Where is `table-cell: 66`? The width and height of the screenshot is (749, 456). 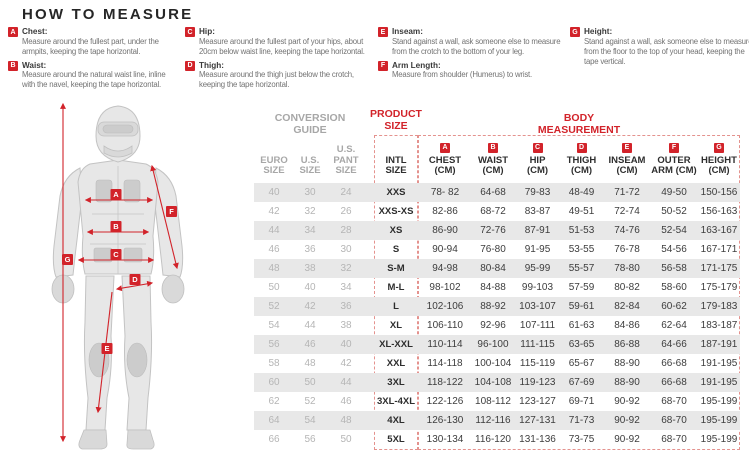 table-cell: 66 is located at coordinates (274, 439).